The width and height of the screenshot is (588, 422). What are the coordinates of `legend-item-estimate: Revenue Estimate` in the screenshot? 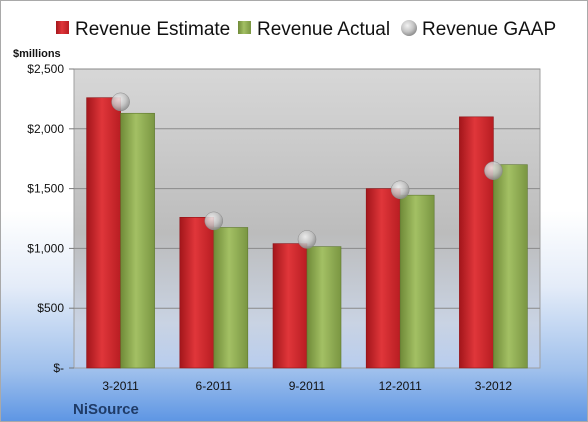 It's located at (143, 29).